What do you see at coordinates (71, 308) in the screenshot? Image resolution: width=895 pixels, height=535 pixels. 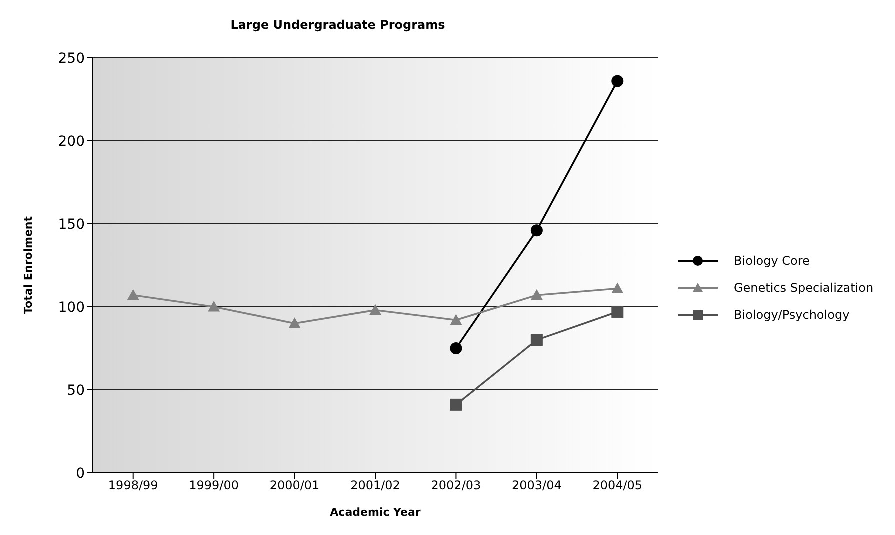 I see `y-tick-label: 100` at bounding box center [71, 308].